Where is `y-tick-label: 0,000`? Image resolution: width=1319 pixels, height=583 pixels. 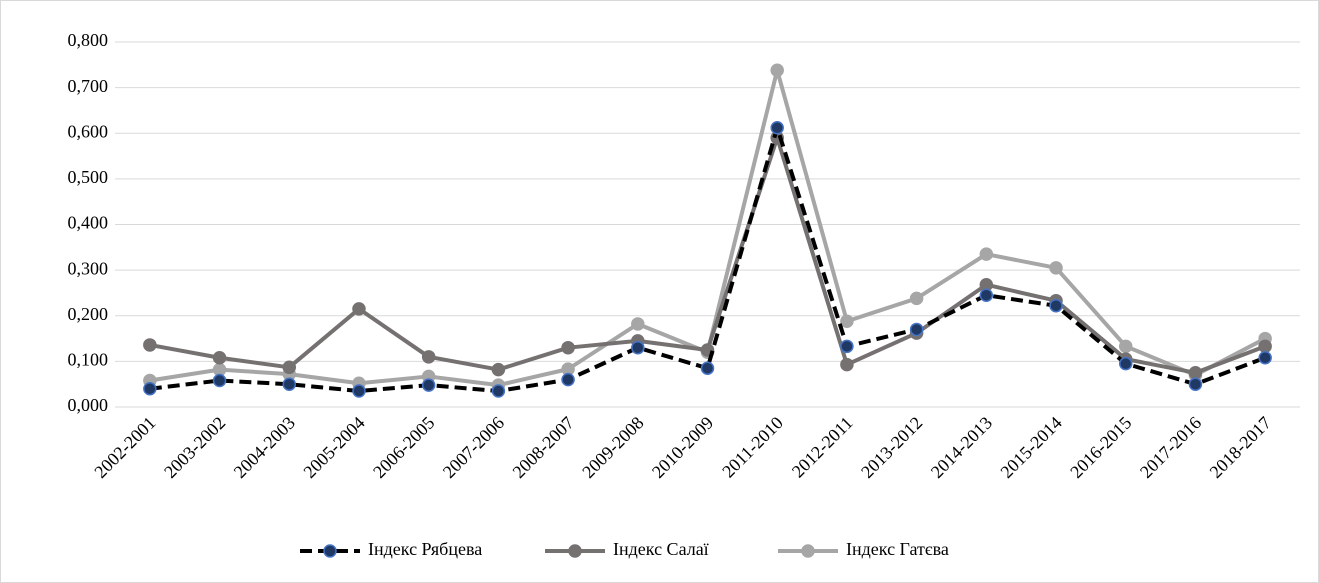
y-tick-label: 0,000 is located at coordinates (88, 405).